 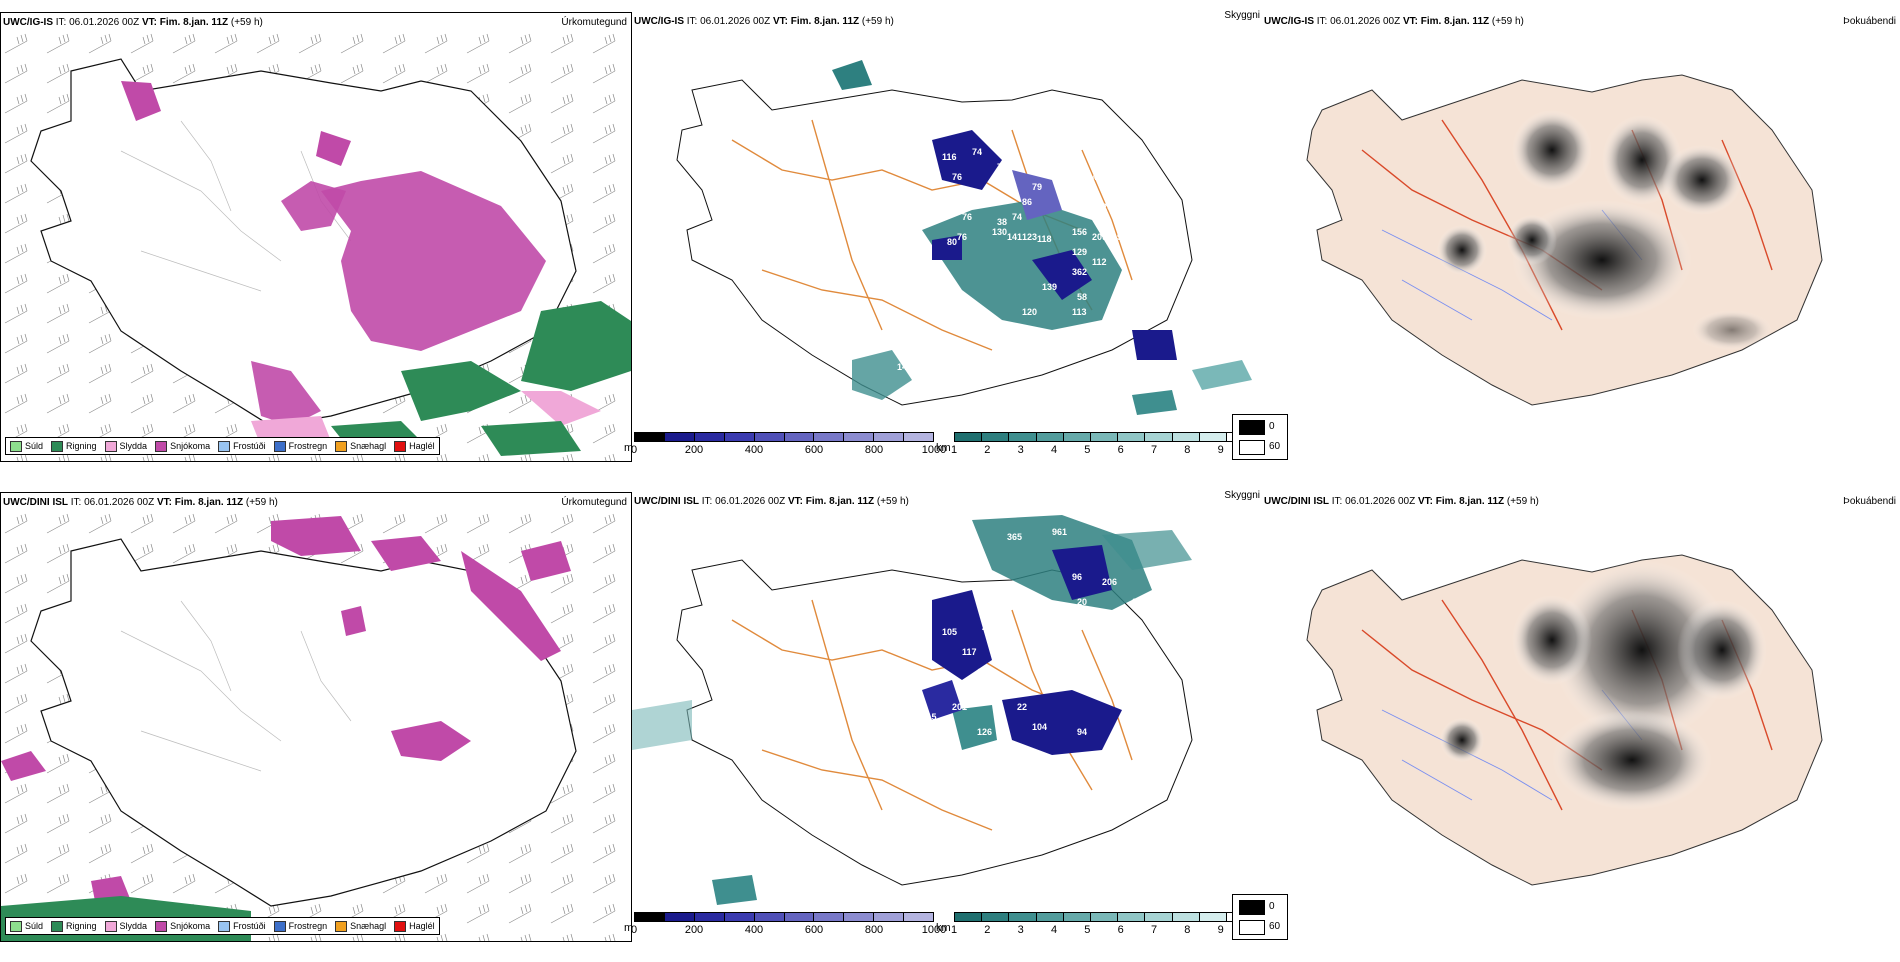 What do you see at coordinates (242, 446) in the screenshot?
I see `legend-item-frostudi: Frostúði` at bounding box center [242, 446].